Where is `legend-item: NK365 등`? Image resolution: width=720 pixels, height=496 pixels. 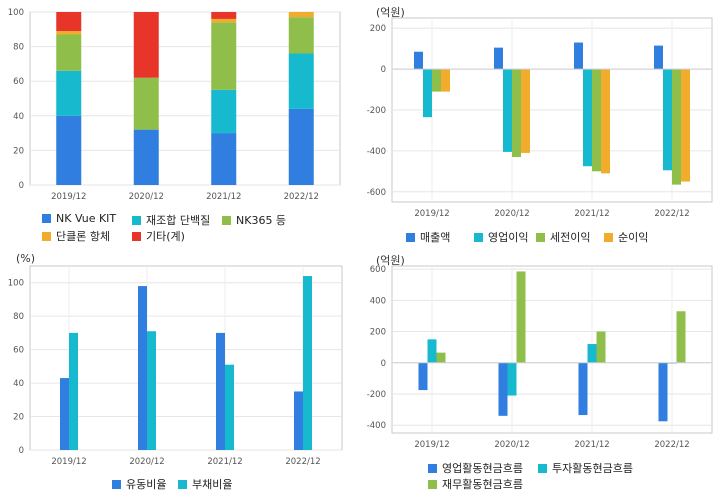
legend-item: NK365 등 is located at coordinates (254, 220).